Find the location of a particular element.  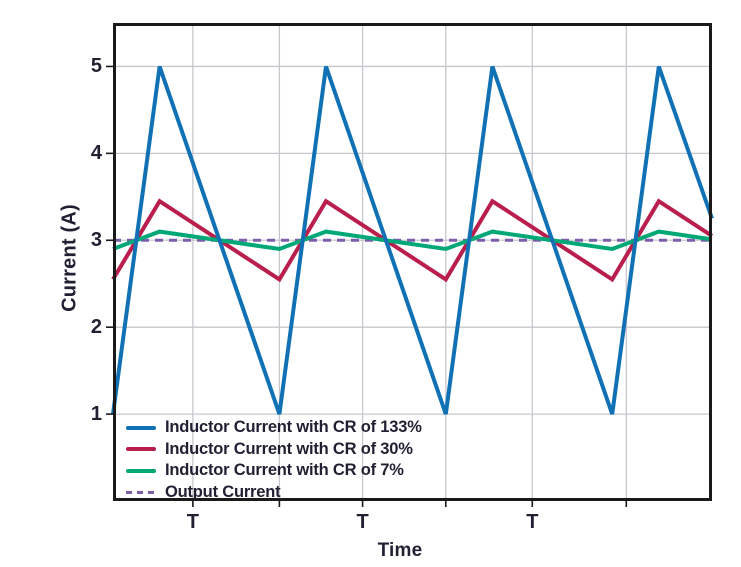

legend-label: Inductor Current with CR of 7% is located at coordinates (284, 470).